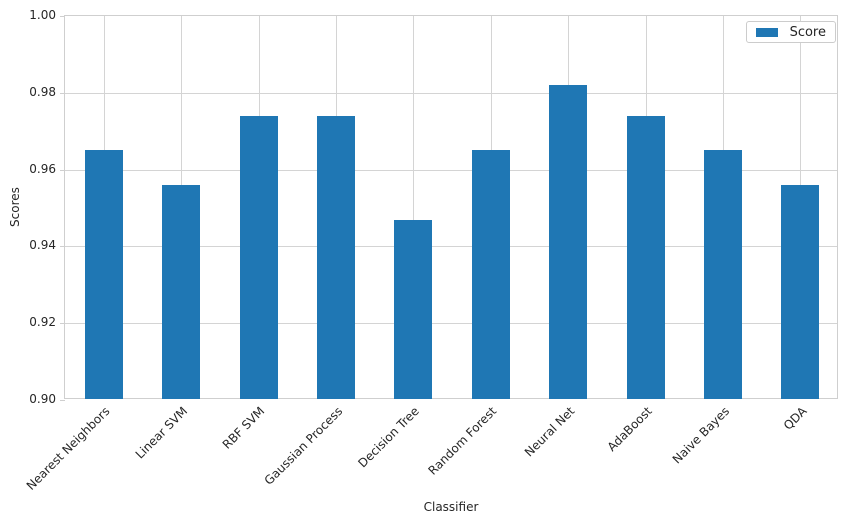 The image size is (849, 527). What do you see at coordinates (549, 432) in the screenshot?
I see `x-tick-label-neural-net: Neural Net` at bounding box center [549, 432].